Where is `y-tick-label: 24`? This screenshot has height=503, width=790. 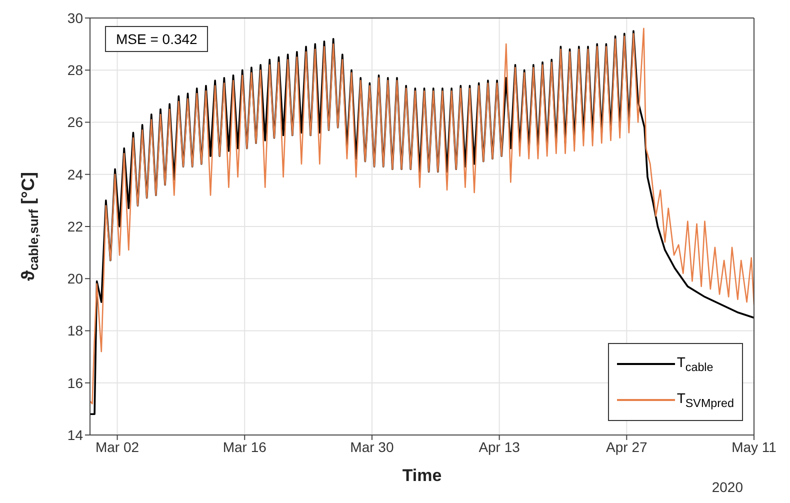 y-tick-label: 24 is located at coordinates (75, 174).